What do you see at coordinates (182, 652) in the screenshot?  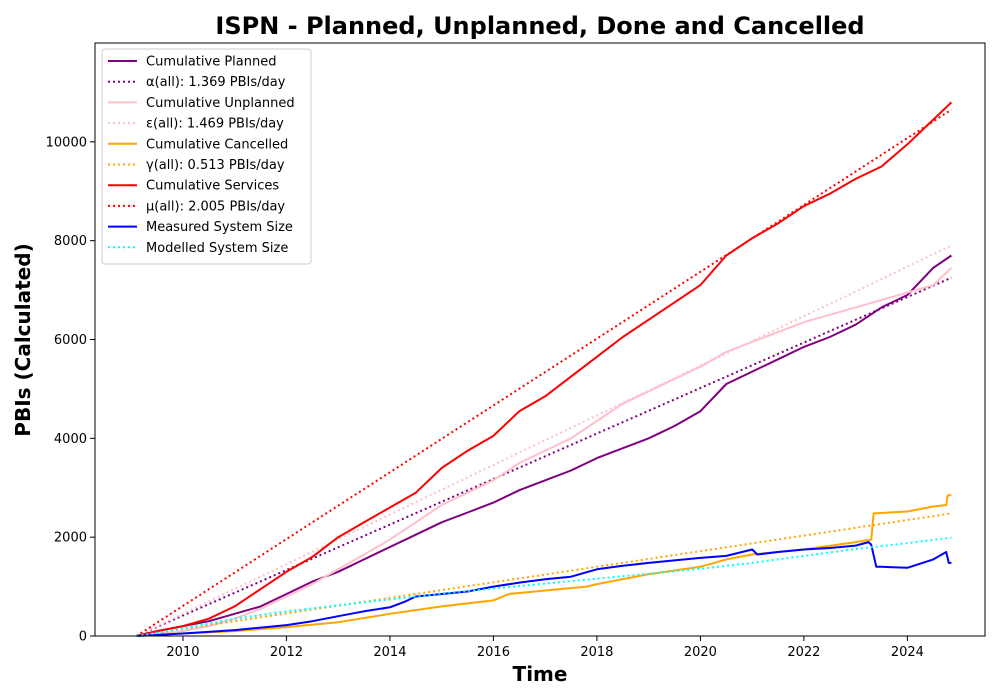 I see `x-tick-label: 2010` at bounding box center [182, 652].